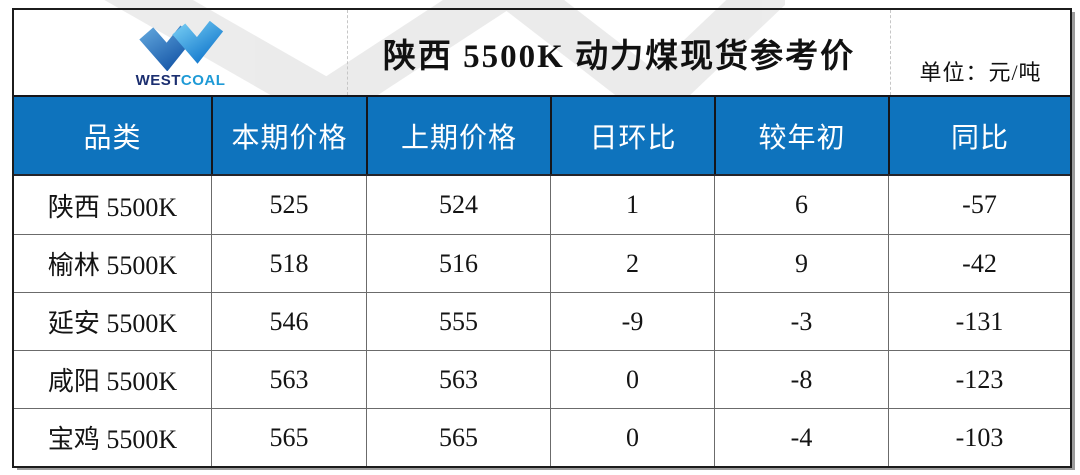  I want to click on logo-cell: WESTCOAL, so click(180, 52).